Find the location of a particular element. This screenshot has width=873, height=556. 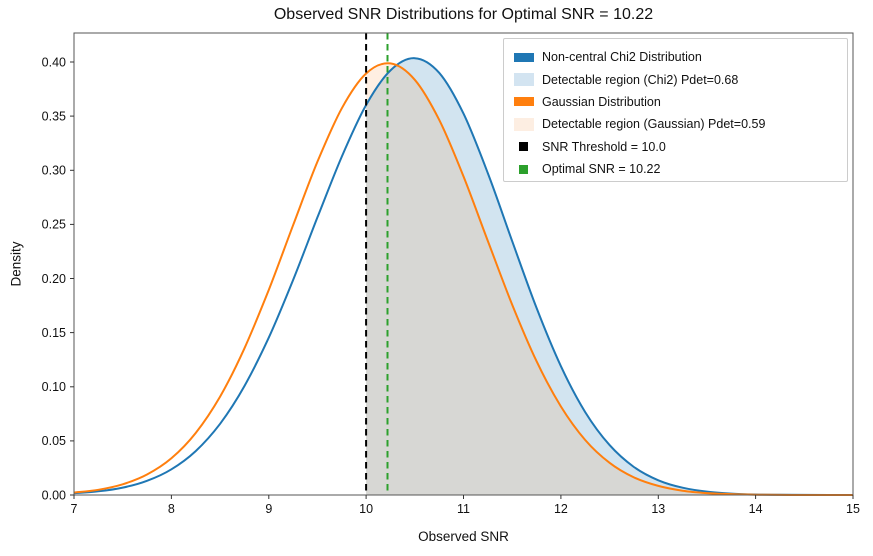

y-tick-label: 0.20 is located at coordinates (54, 279).